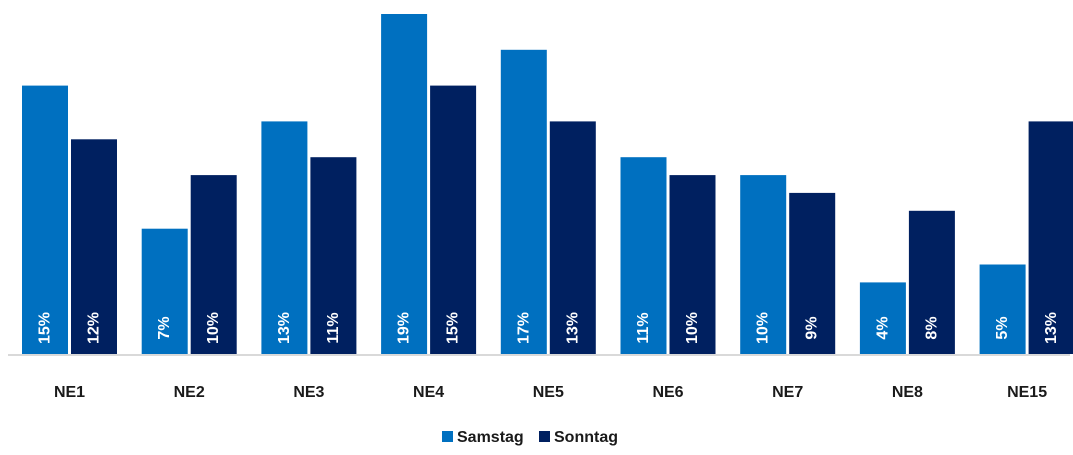 This screenshot has height=455, width=1073. What do you see at coordinates (447, 436) in the screenshot?
I see `legend-swatch-samstag` at bounding box center [447, 436].